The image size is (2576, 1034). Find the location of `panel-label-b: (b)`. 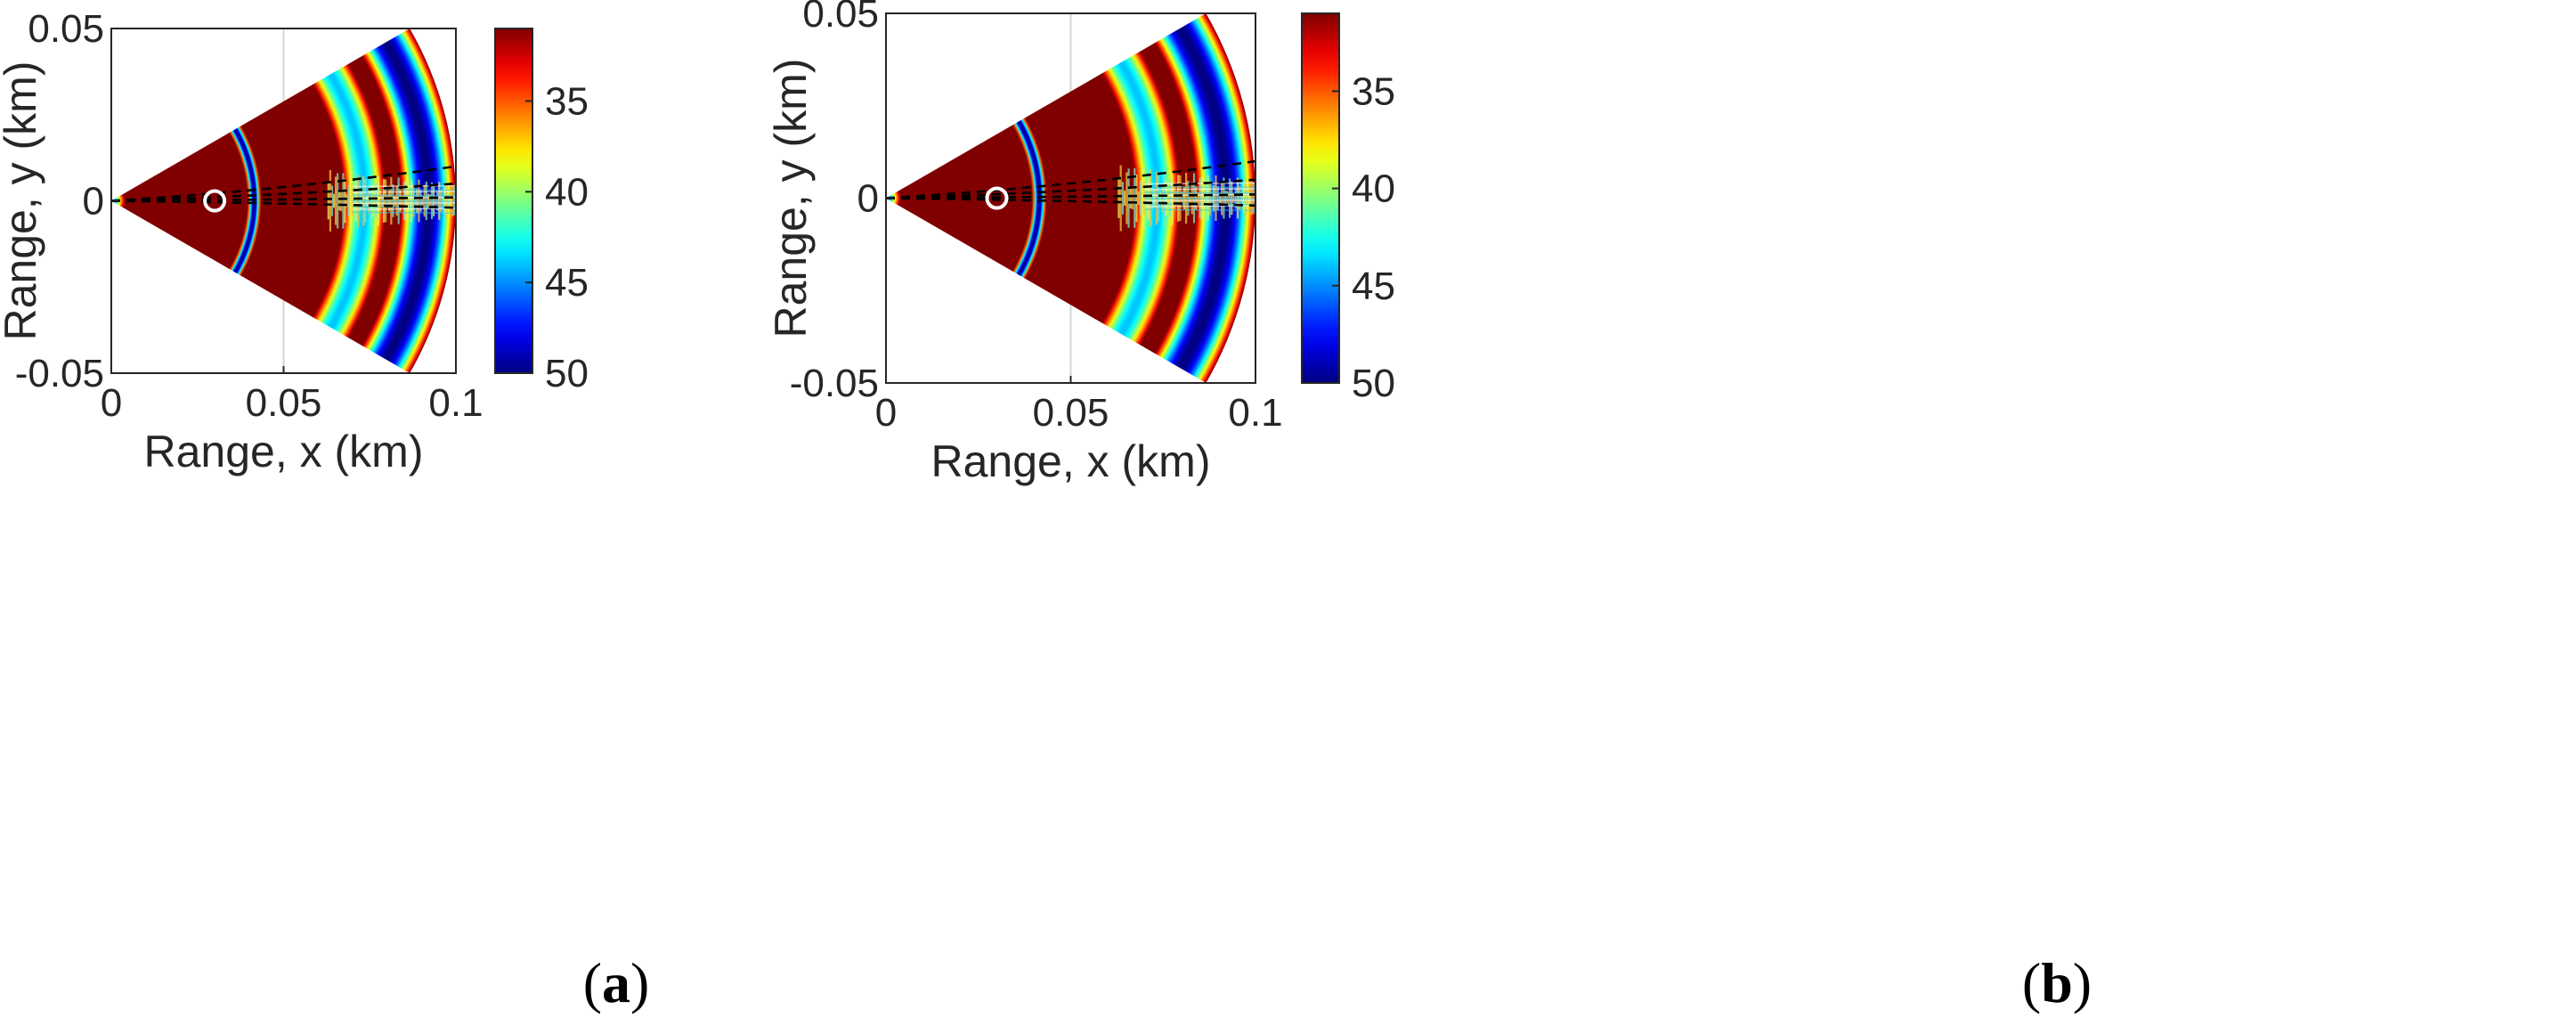

panel-label-b: (b) is located at coordinates (2057, 982).